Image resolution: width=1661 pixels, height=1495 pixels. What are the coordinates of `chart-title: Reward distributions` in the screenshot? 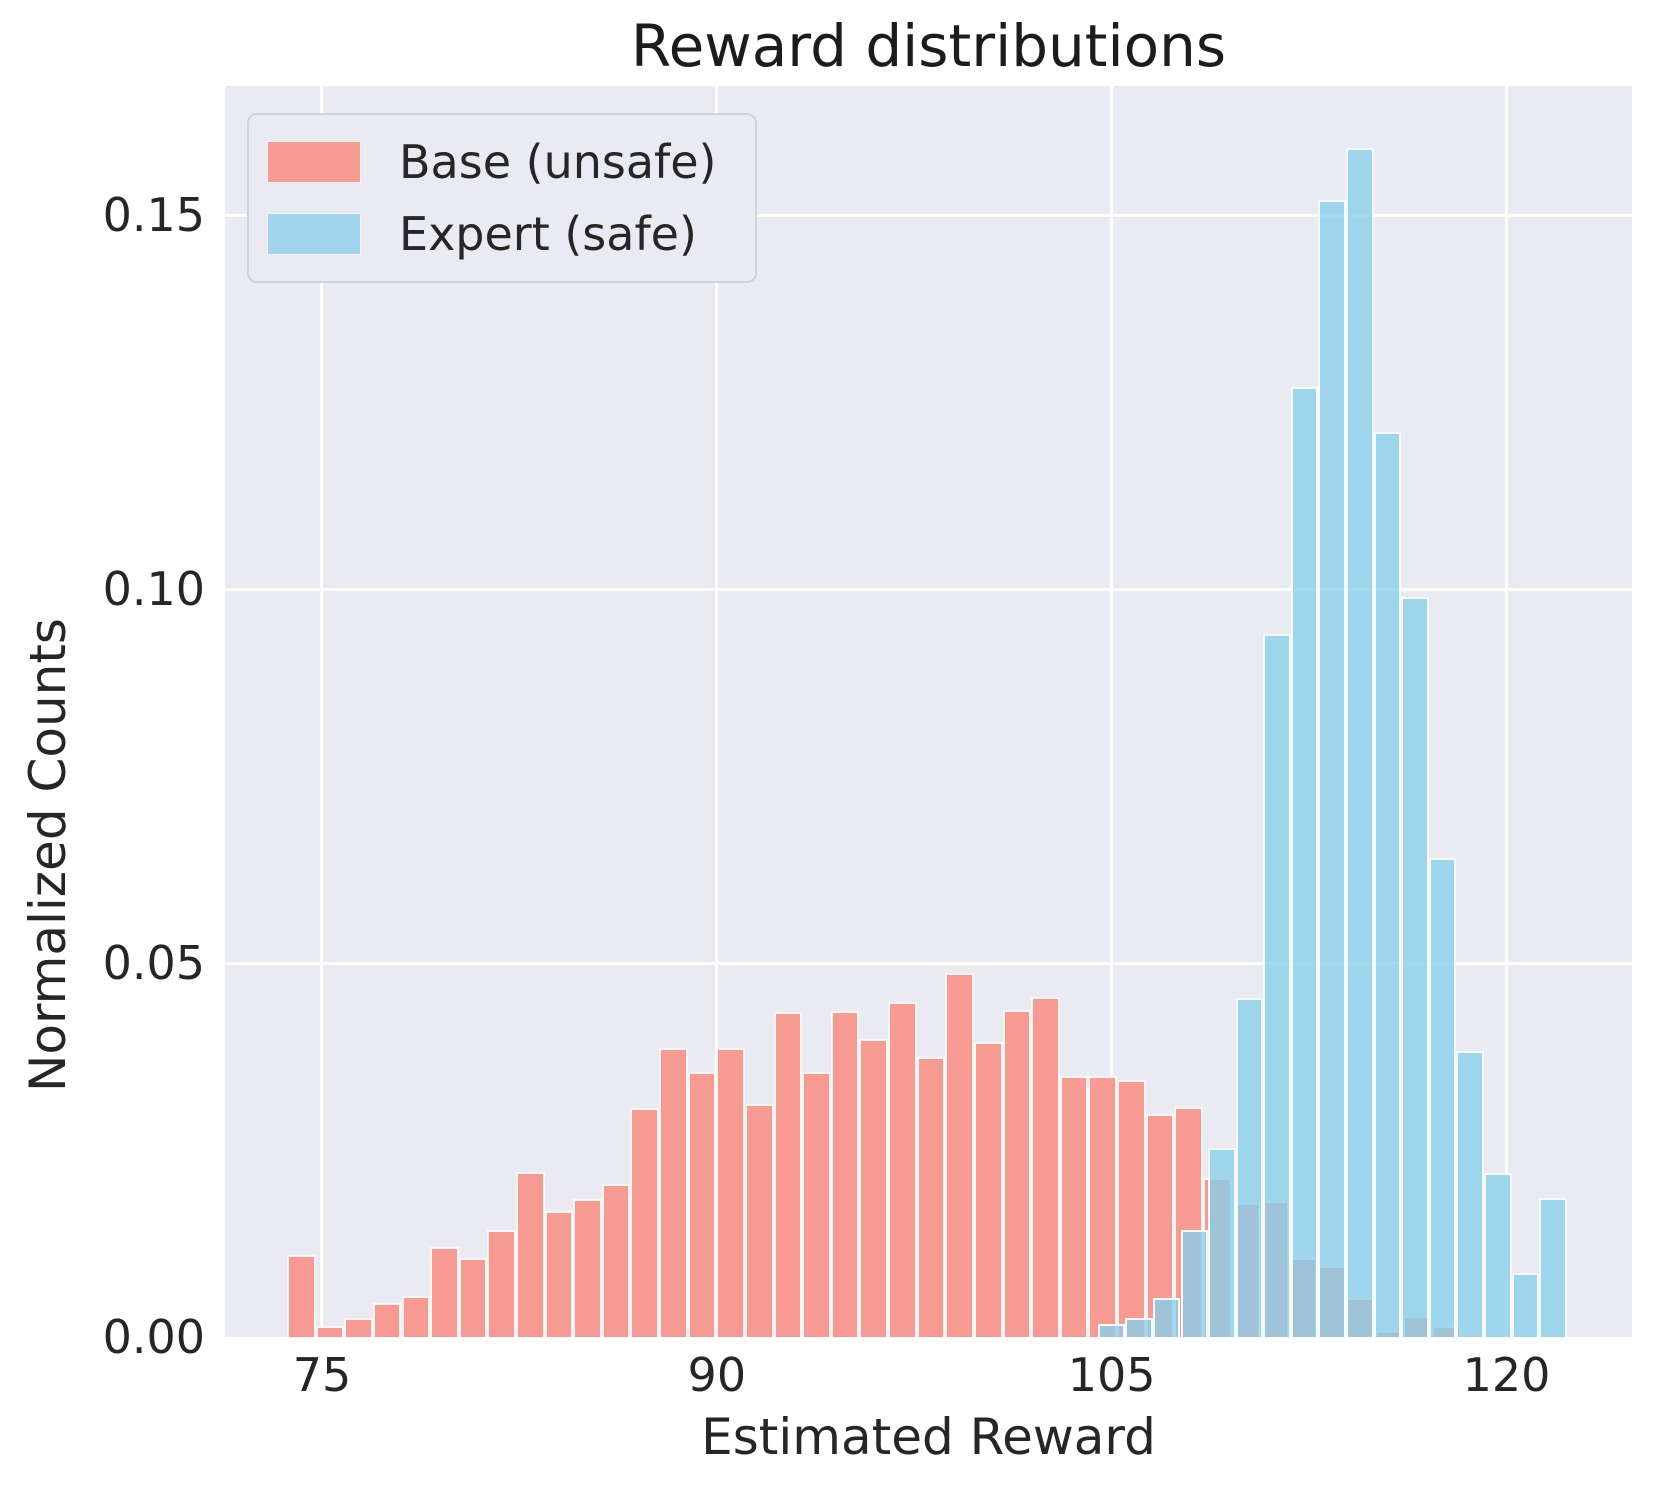 It's located at (928, 46).